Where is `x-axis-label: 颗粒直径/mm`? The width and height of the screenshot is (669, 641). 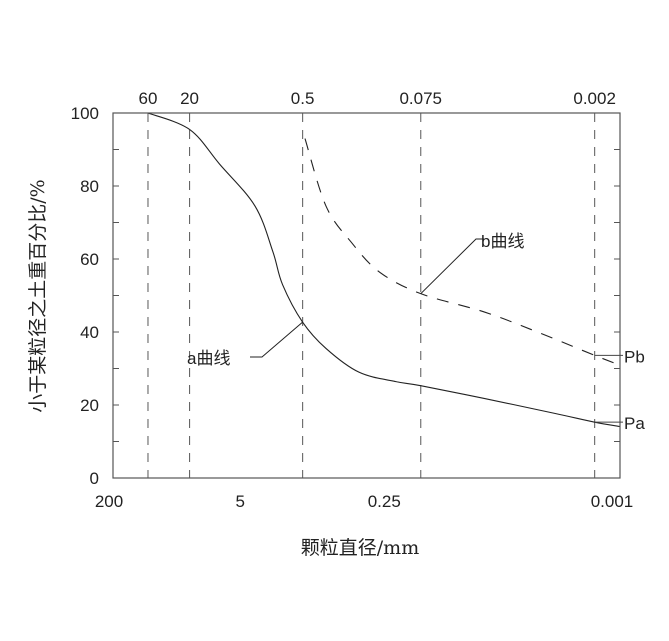 x-axis-label: 颗粒直径/mm is located at coordinates (360, 548).